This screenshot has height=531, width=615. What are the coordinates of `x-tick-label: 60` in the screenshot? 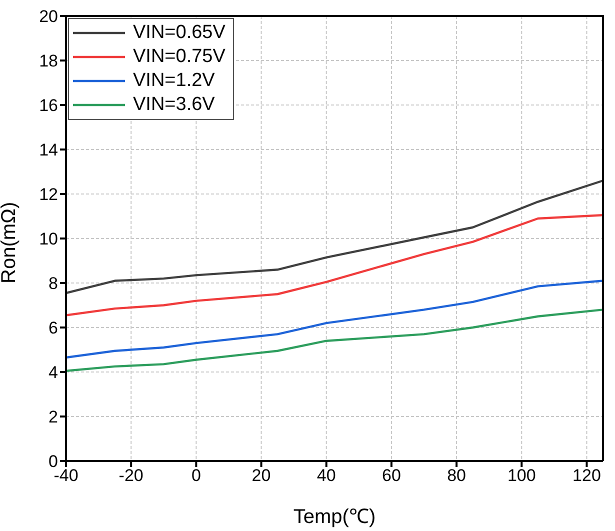 It's located at (391, 476).